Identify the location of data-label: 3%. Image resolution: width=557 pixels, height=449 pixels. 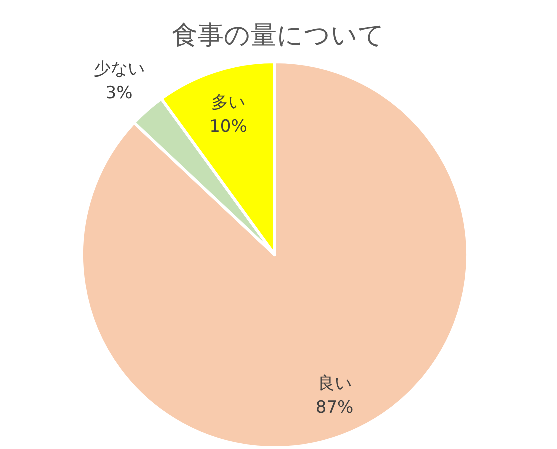
(119, 93).